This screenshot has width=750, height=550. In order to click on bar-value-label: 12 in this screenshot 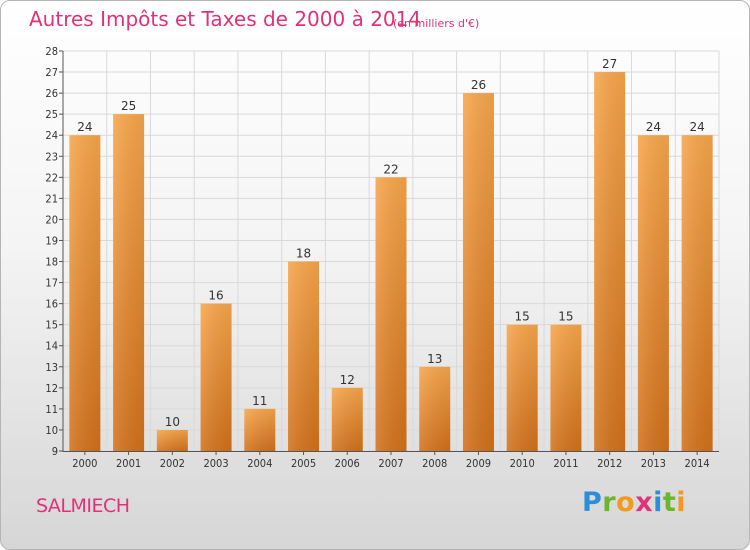, I will do `click(347, 380)`.